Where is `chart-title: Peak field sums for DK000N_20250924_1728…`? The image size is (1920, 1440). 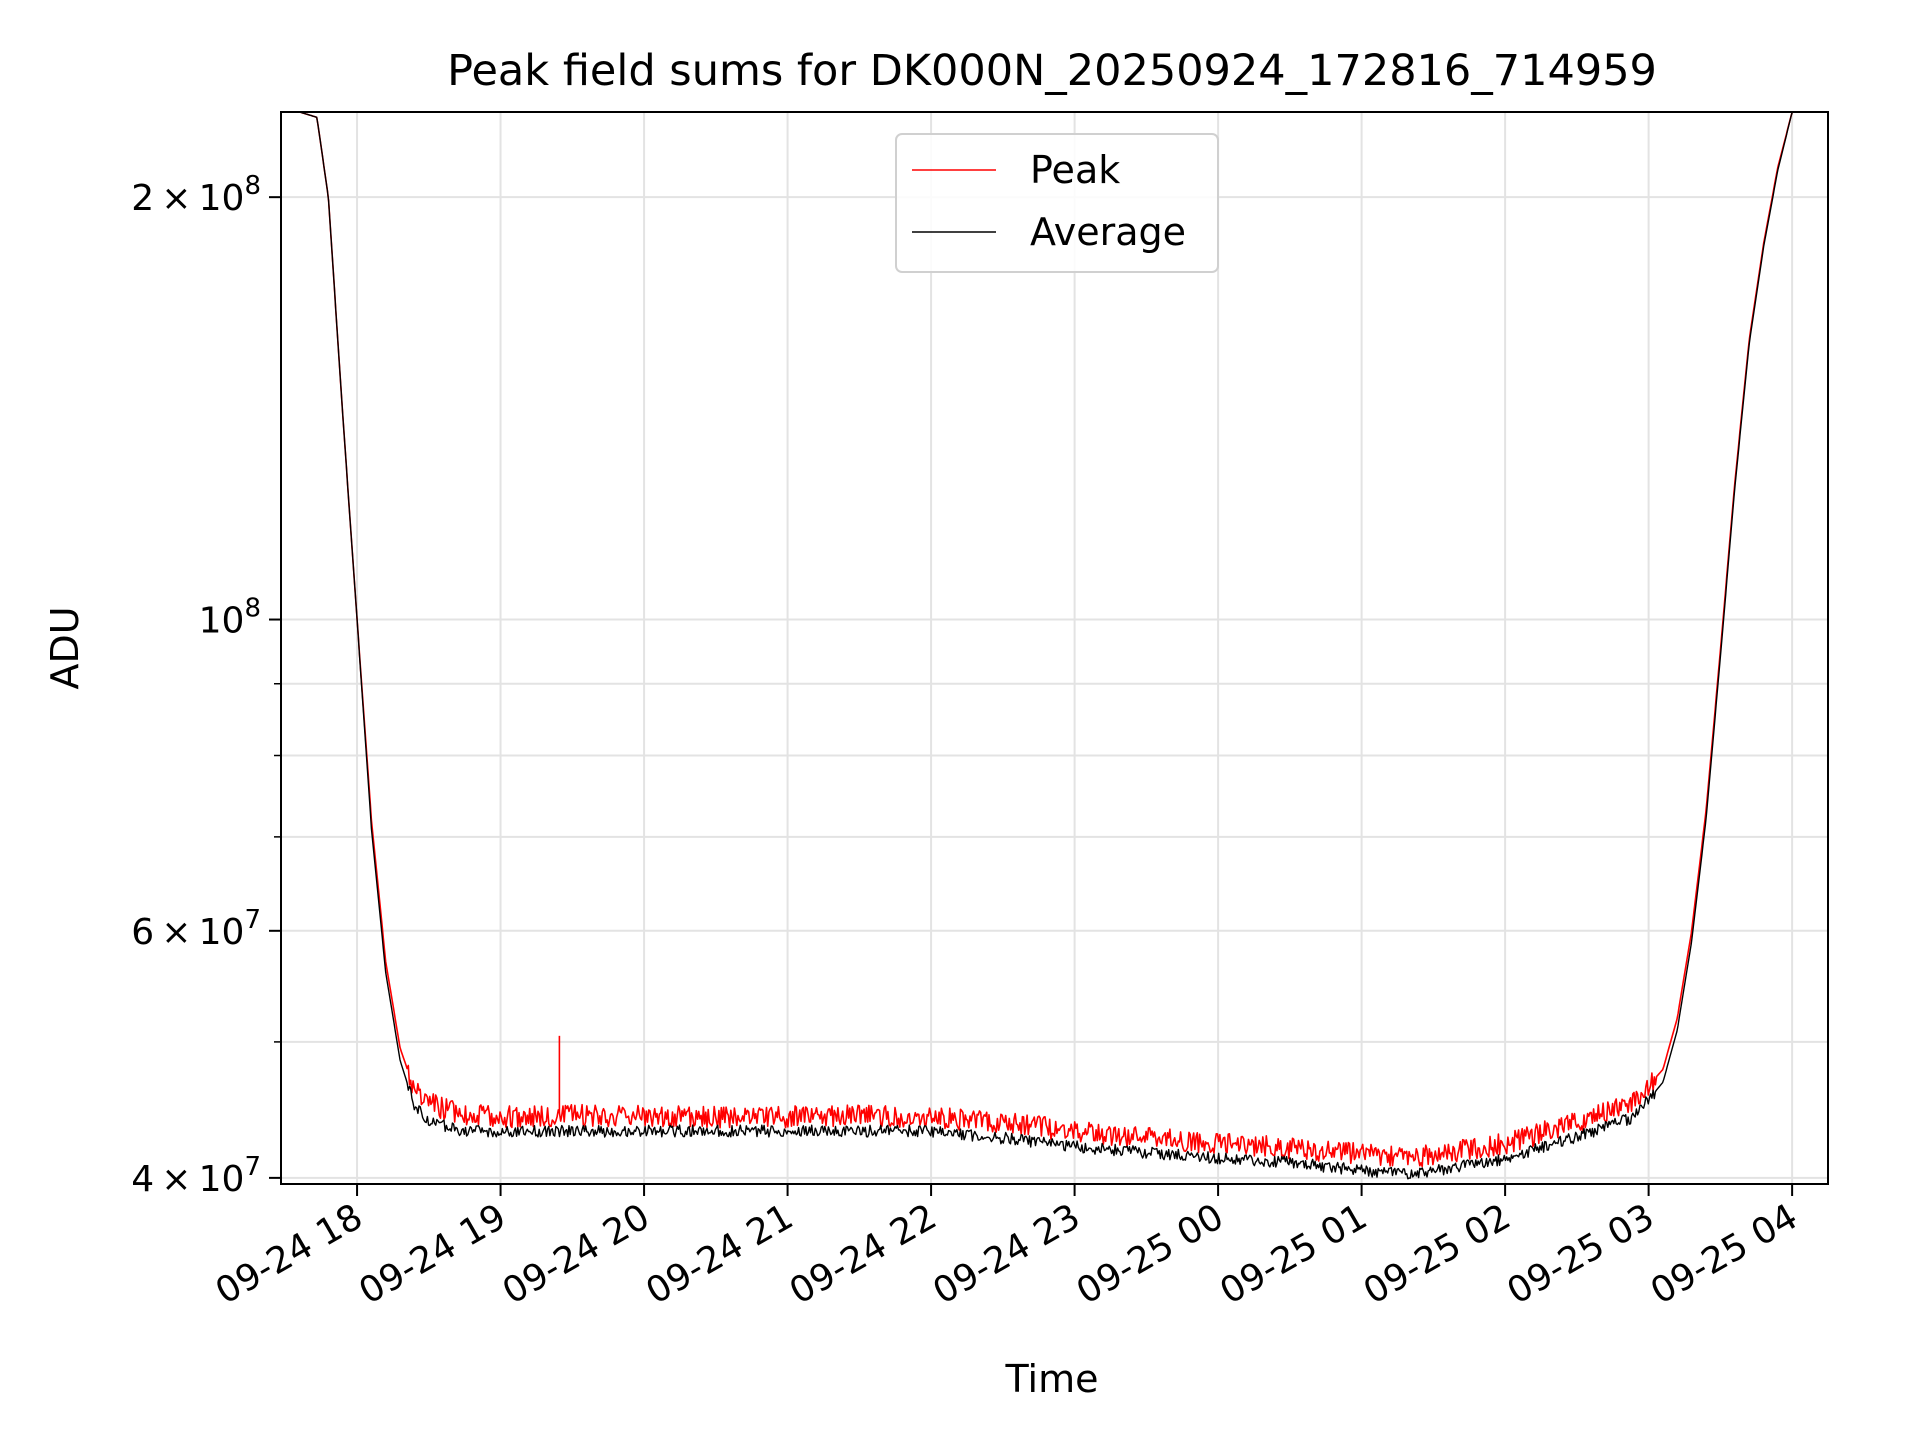
chart-title: Peak field sums for DK000N_20250924_1728… is located at coordinates (1052, 71).